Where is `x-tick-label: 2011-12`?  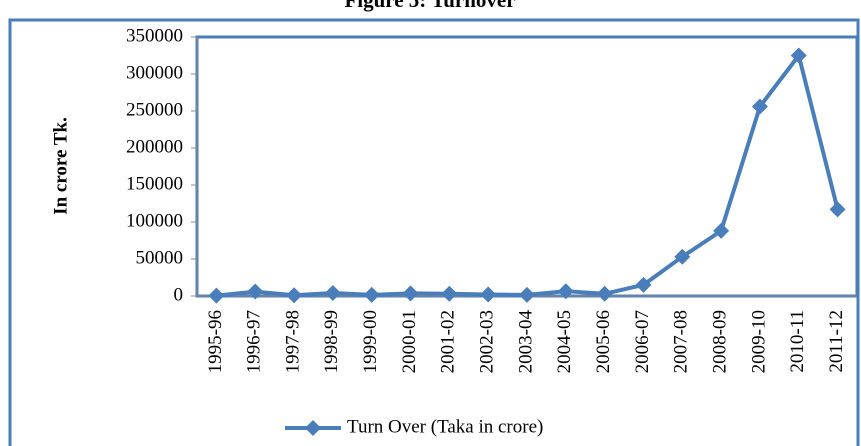 x-tick-label: 2011-12 is located at coordinates (836, 341).